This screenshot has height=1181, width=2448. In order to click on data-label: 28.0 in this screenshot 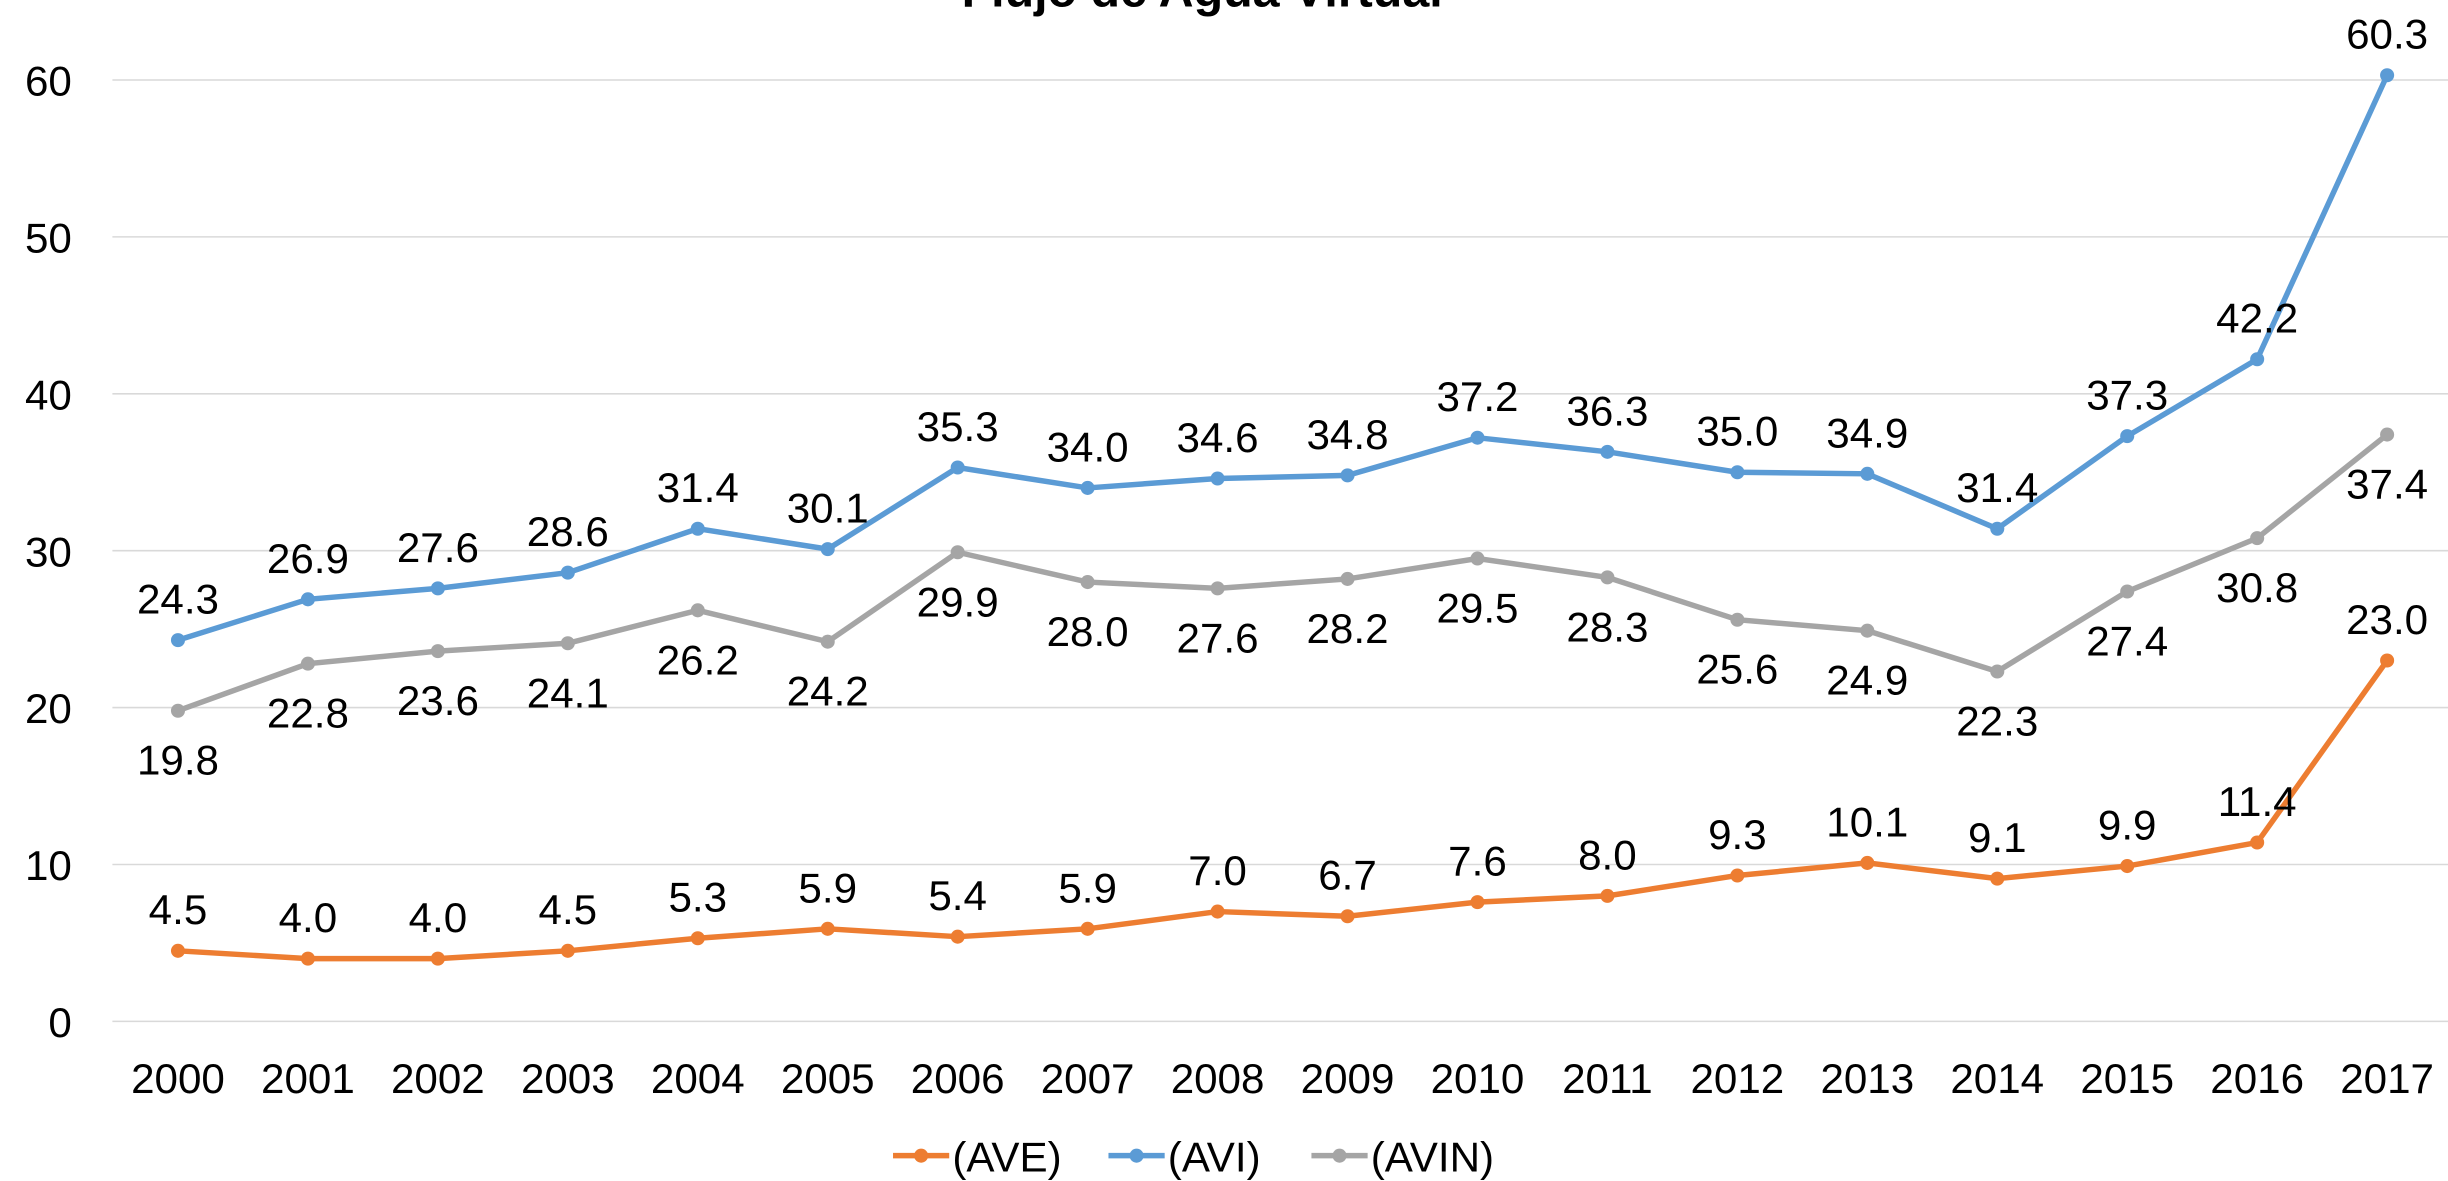, I will do `click(1088, 631)`.